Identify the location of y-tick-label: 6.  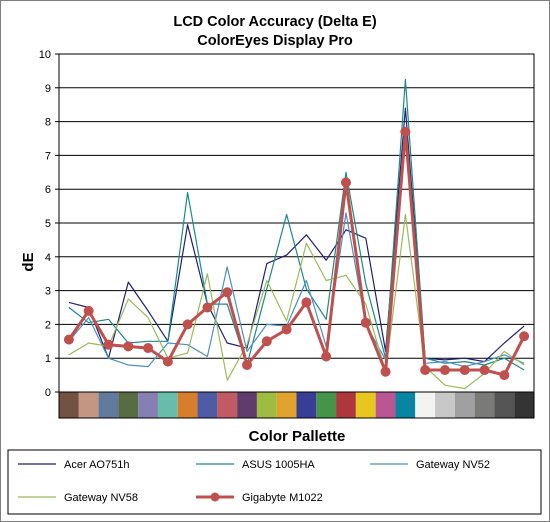
(48, 190).